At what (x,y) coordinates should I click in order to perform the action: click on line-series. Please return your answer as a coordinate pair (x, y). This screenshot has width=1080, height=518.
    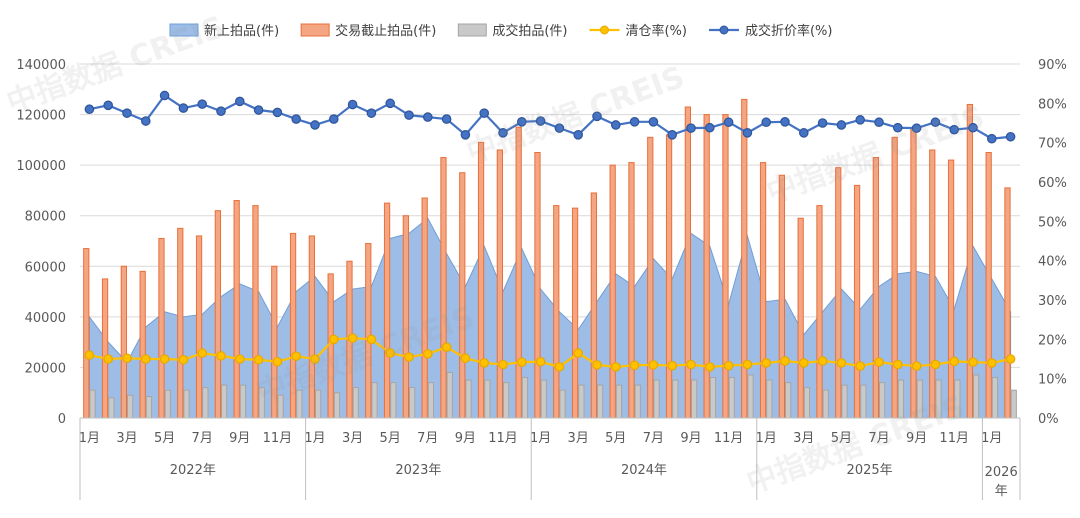
    Looking at the image, I should click on (550, 116).